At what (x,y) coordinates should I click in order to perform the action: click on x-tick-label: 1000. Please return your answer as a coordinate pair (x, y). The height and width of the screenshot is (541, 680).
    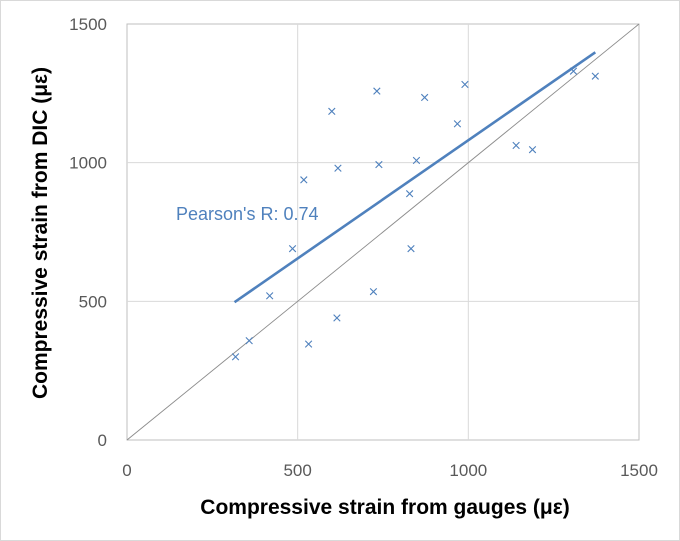
    Looking at the image, I should click on (468, 470).